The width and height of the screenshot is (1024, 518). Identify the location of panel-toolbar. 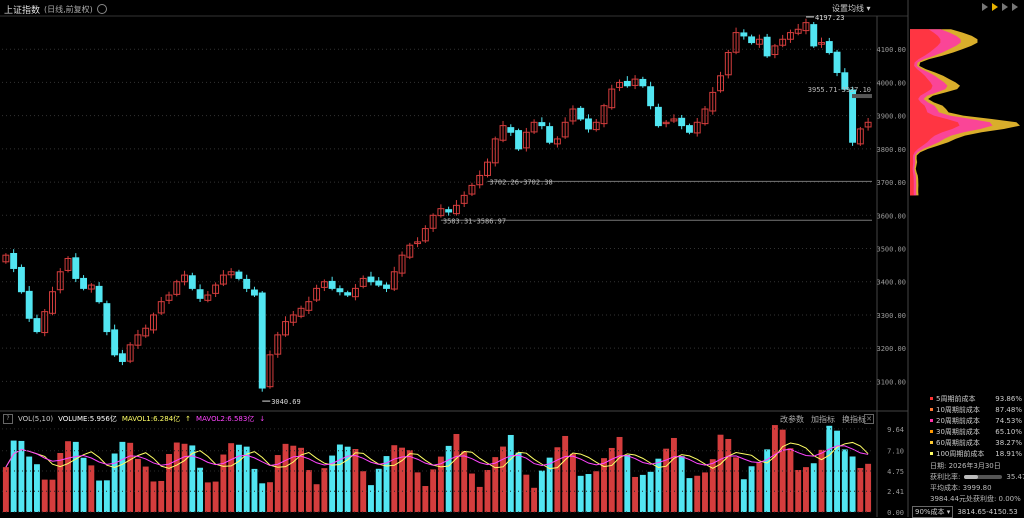
(1000, 7).